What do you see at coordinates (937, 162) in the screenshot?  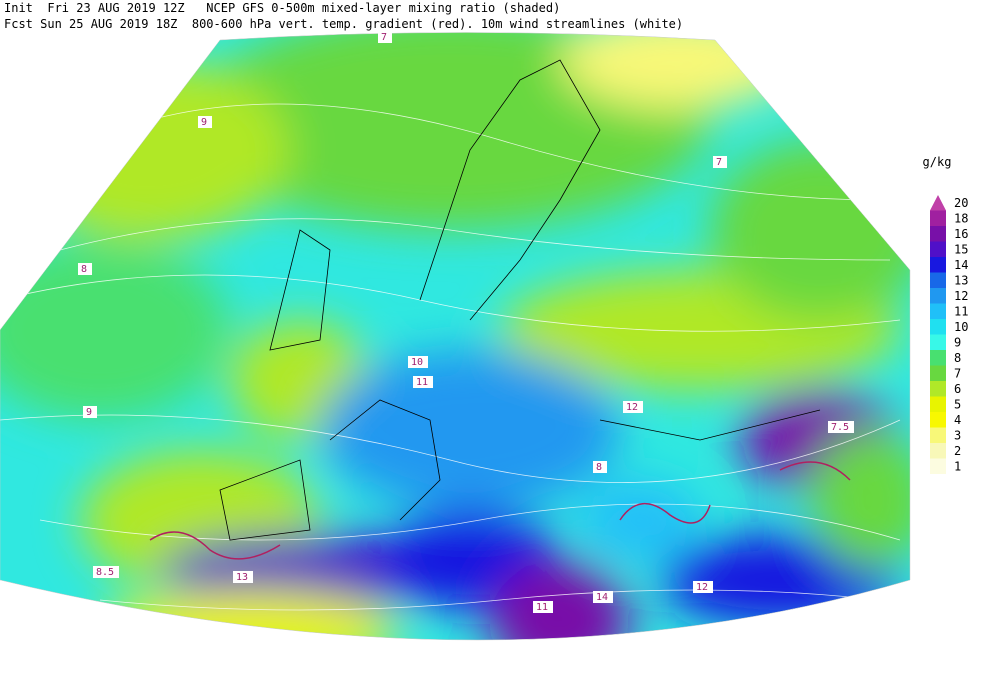 I see `colorbar-unit: g/kg` at bounding box center [937, 162].